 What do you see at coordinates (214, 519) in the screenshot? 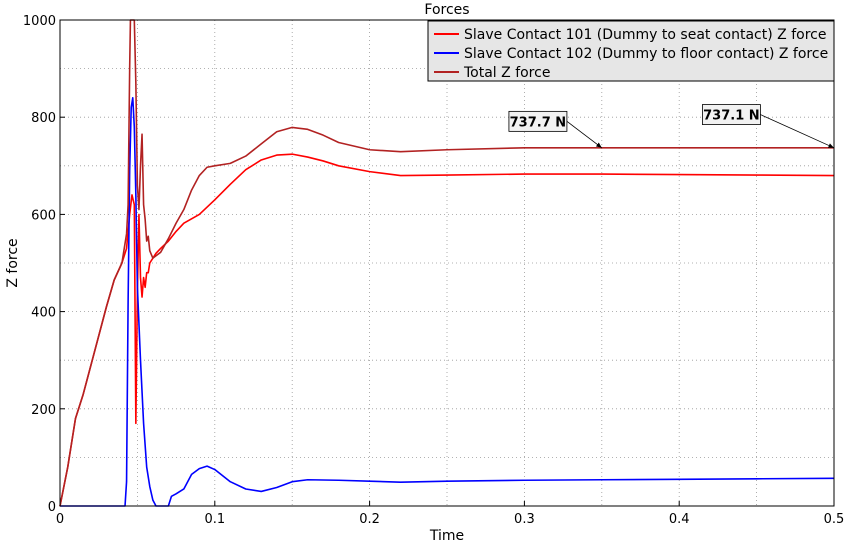
I see `x-tick-label: 0.1` at bounding box center [214, 519].